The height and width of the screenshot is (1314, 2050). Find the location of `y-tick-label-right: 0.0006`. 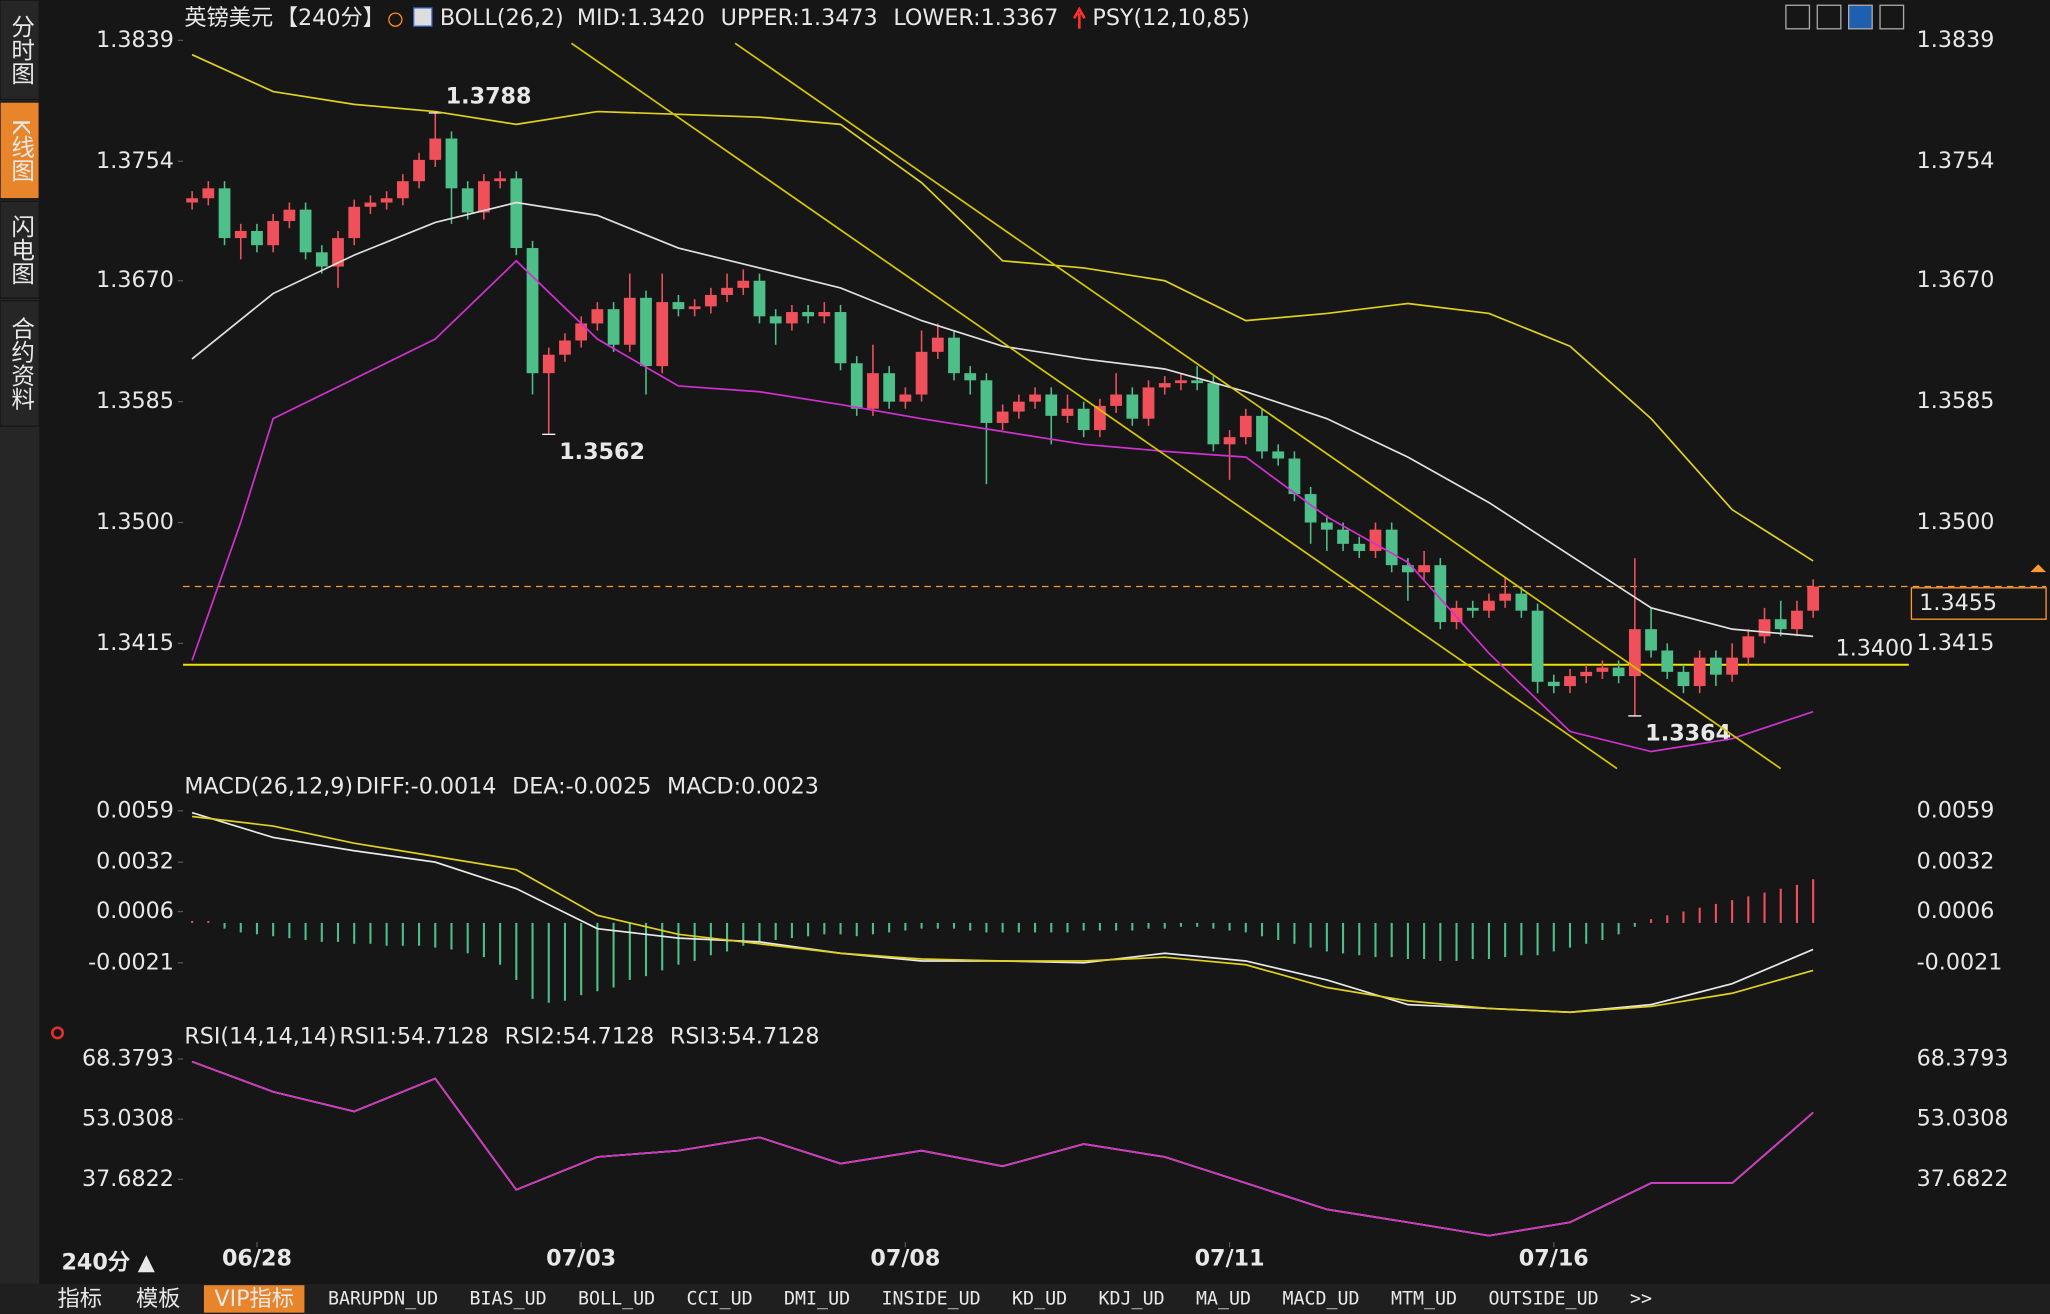

y-tick-label-right: 0.0006 is located at coordinates (1956, 911).